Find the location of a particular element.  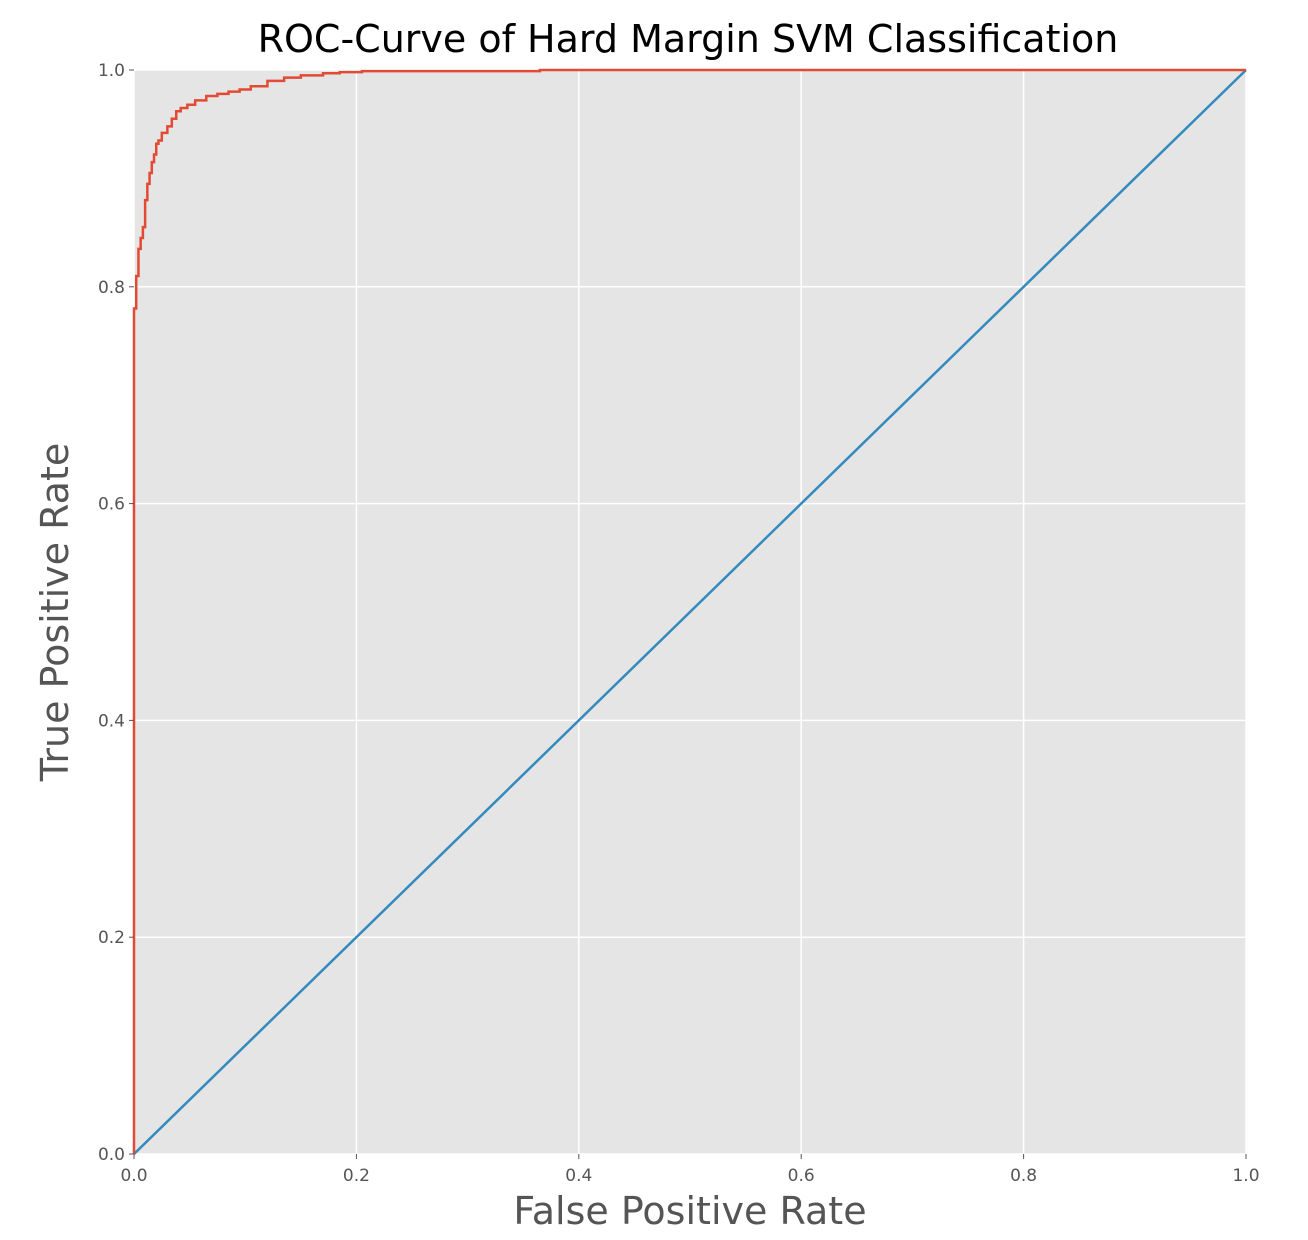

x-tick-label: 1.0 is located at coordinates (1245, 1176).